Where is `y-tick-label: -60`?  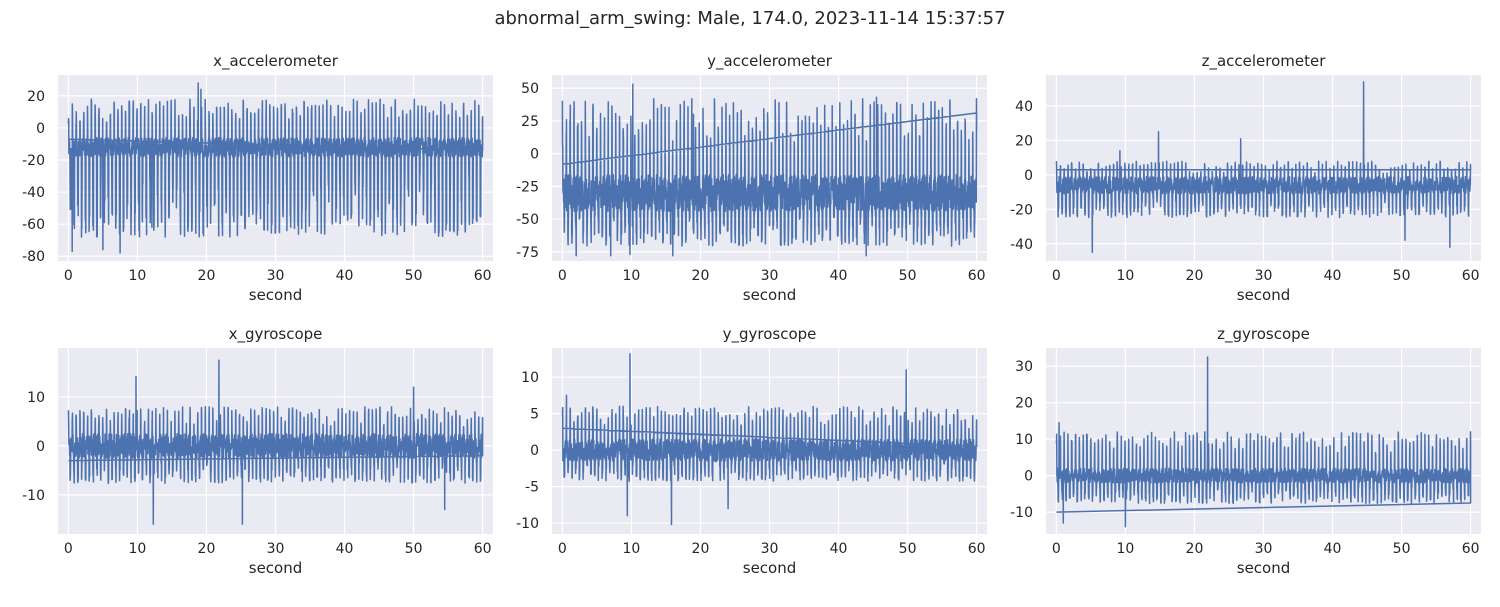 y-tick-label: -60 is located at coordinates (33, 225).